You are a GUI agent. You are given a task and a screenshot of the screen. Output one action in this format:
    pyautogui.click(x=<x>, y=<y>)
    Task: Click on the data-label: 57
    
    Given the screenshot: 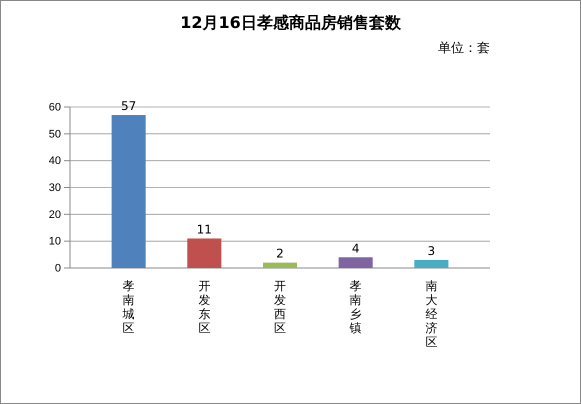 What is the action you would take?
    pyautogui.click(x=128, y=106)
    